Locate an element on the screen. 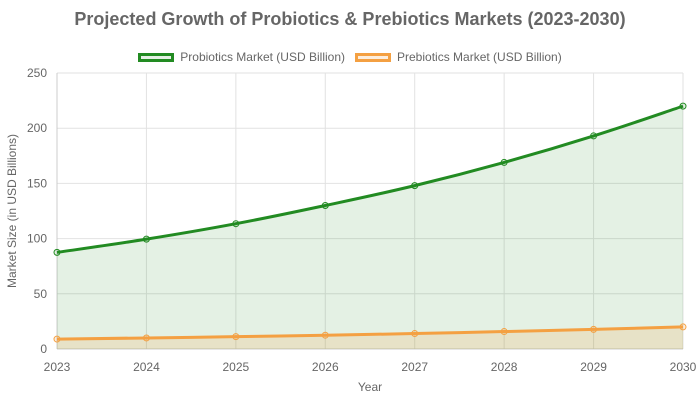 Image resolution: width=700 pixels, height=400 pixels. y-tick-label: 150 is located at coordinates (37, 183).